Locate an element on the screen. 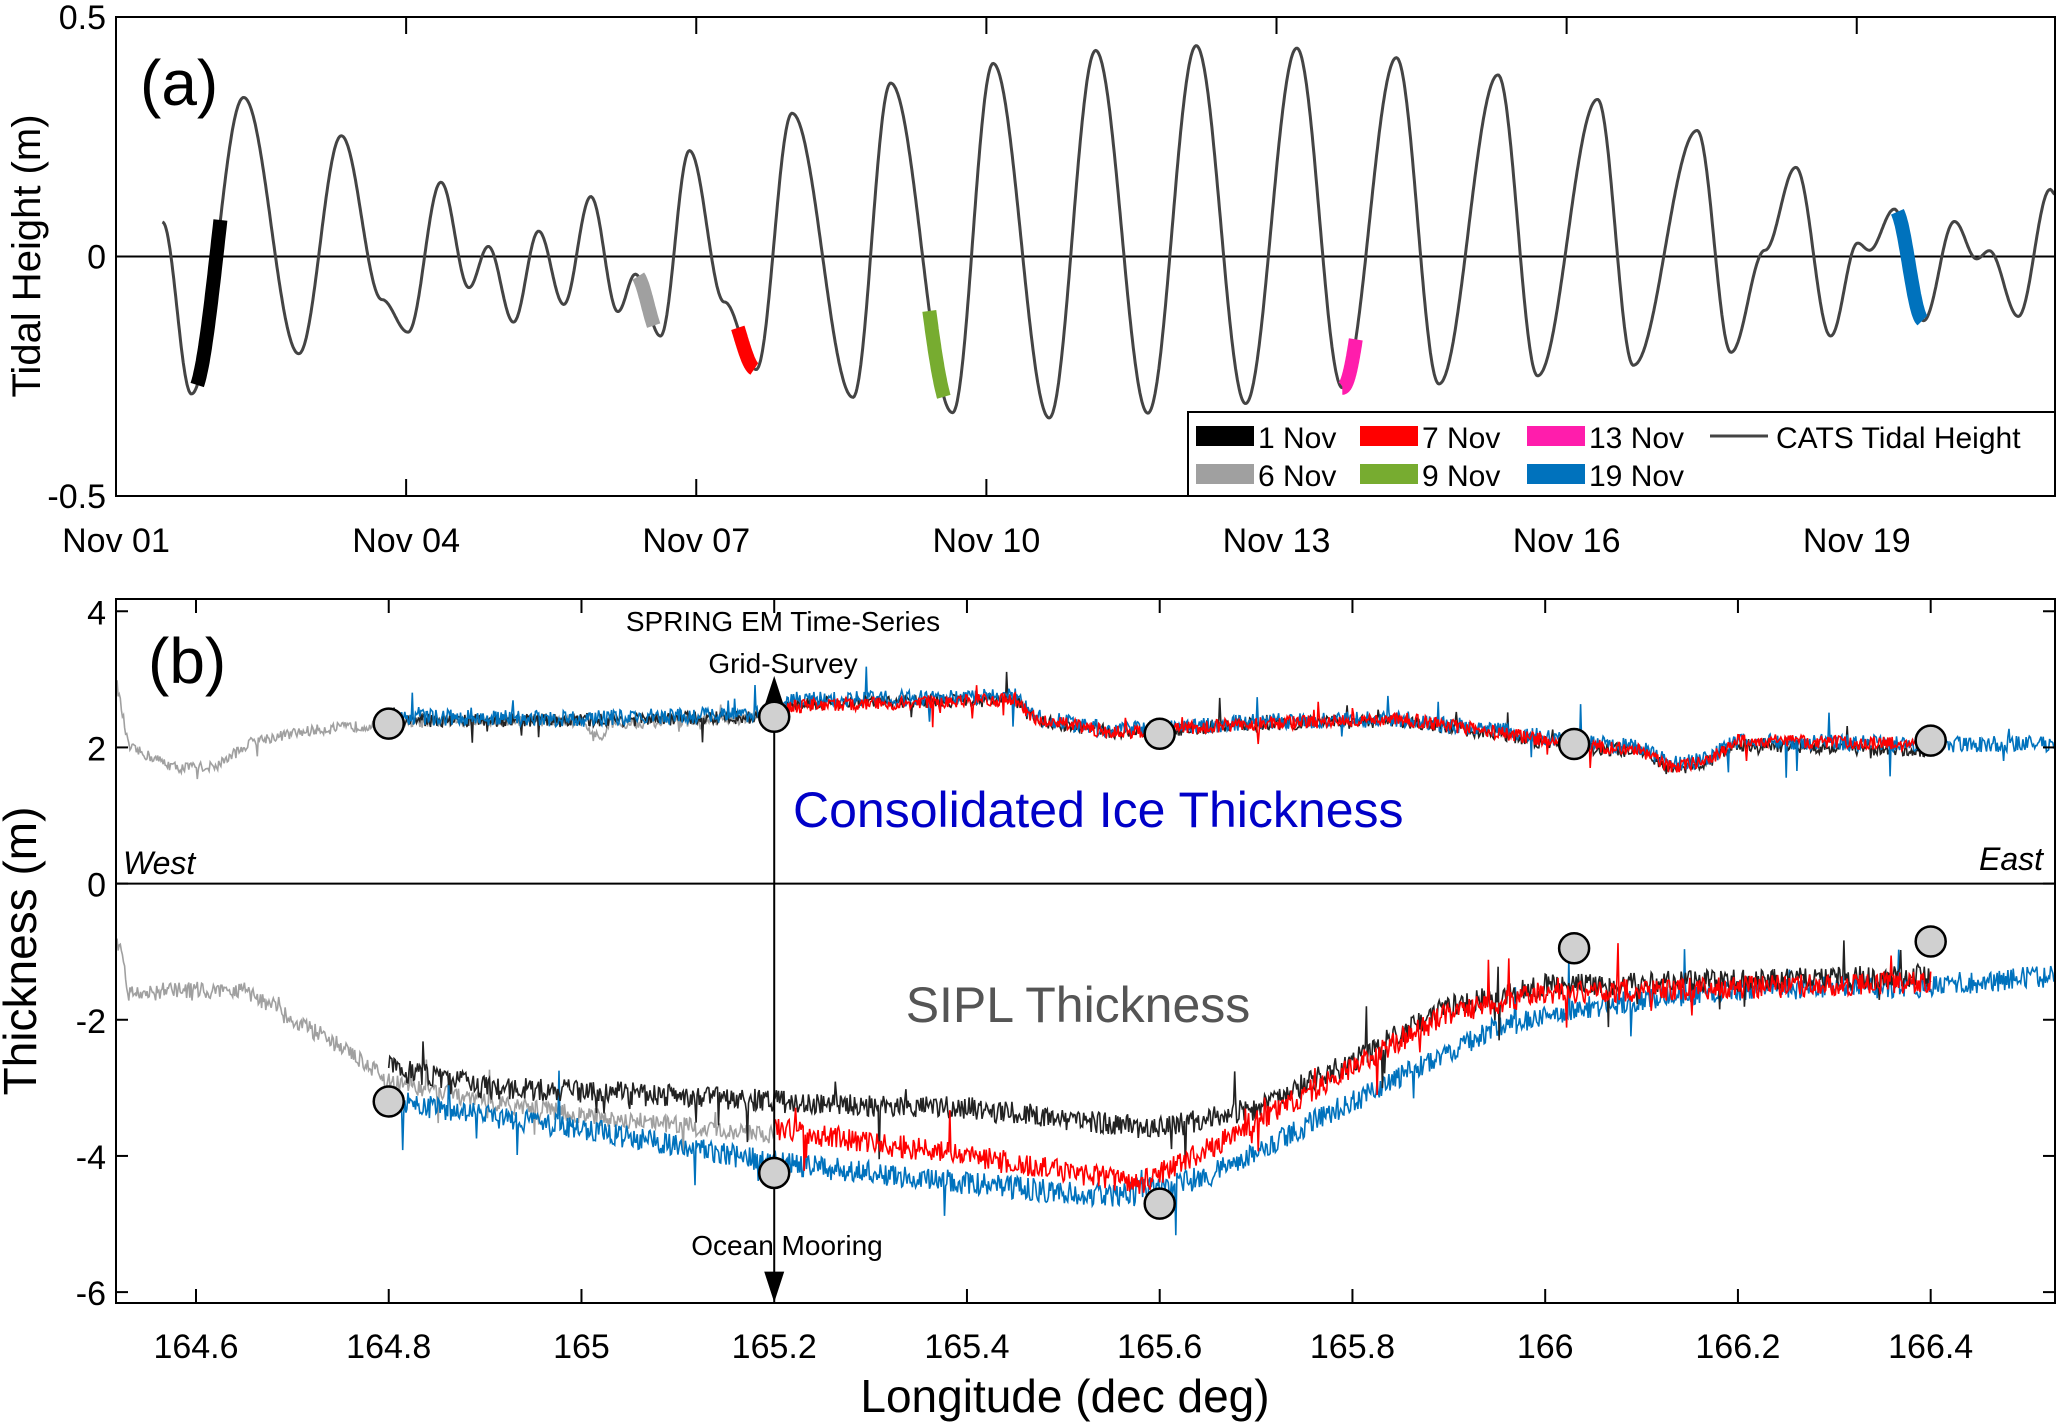 This screenshot has height=1426, width=2067. x-tick-label: 165.2 is located at coordinates (774, 1347).